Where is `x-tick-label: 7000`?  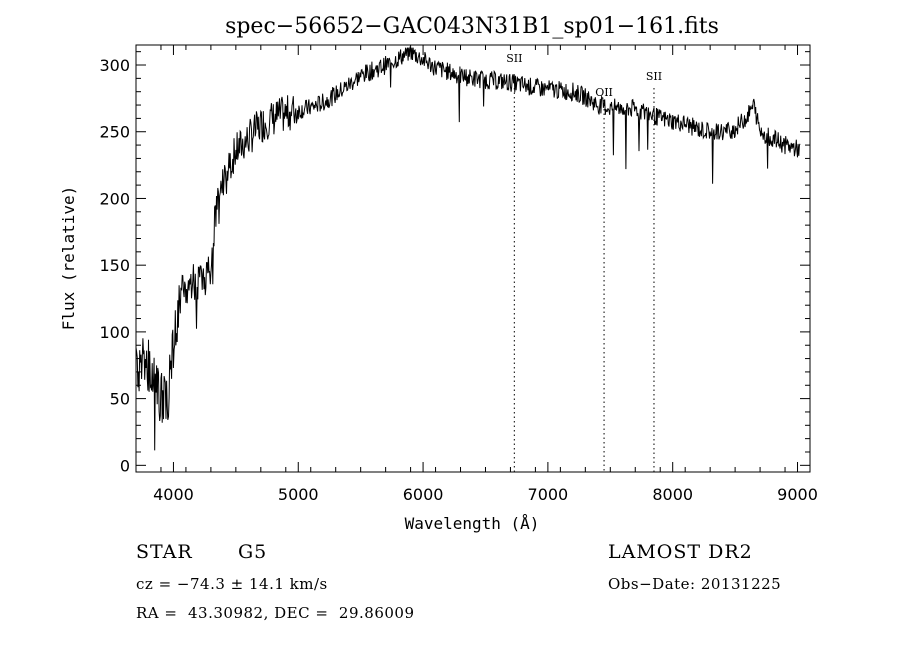
x-tick-label: 7000 is located at coordinates (548, 494).